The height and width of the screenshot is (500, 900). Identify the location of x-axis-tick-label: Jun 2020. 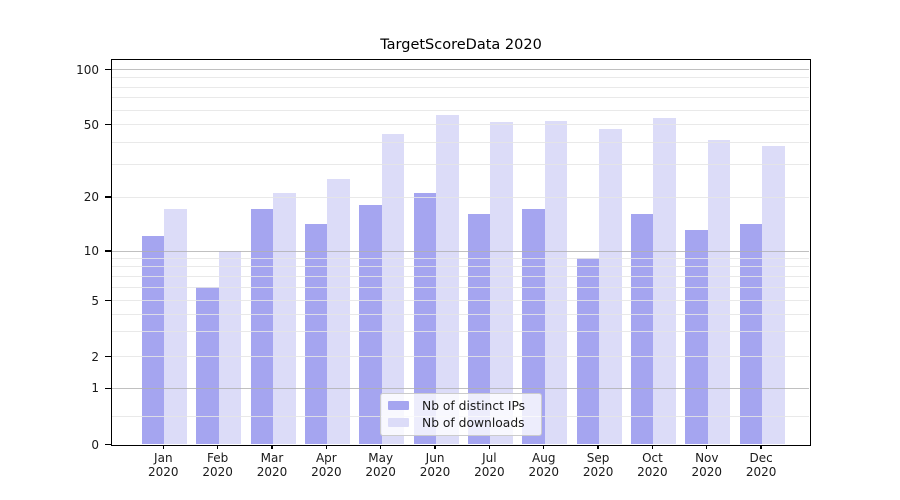
(435, 465).